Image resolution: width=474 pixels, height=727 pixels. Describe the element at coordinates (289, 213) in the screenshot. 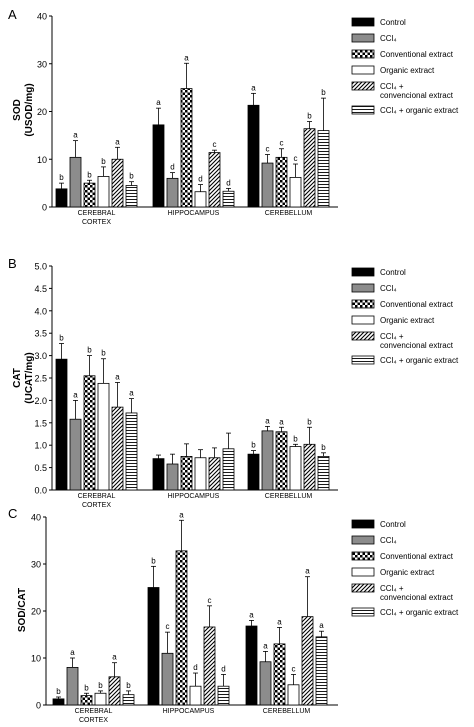

I see `category-label: CEREBELLUM` at that location.